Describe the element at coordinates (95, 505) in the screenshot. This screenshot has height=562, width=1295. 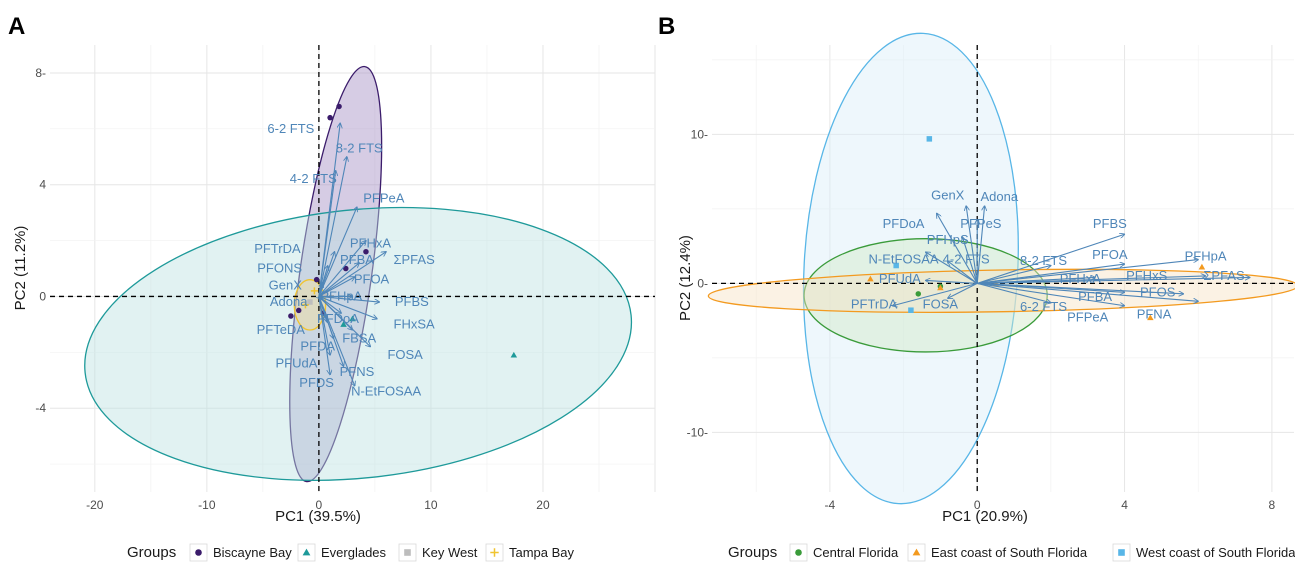
I see `x-tick-label: -20` at that location.